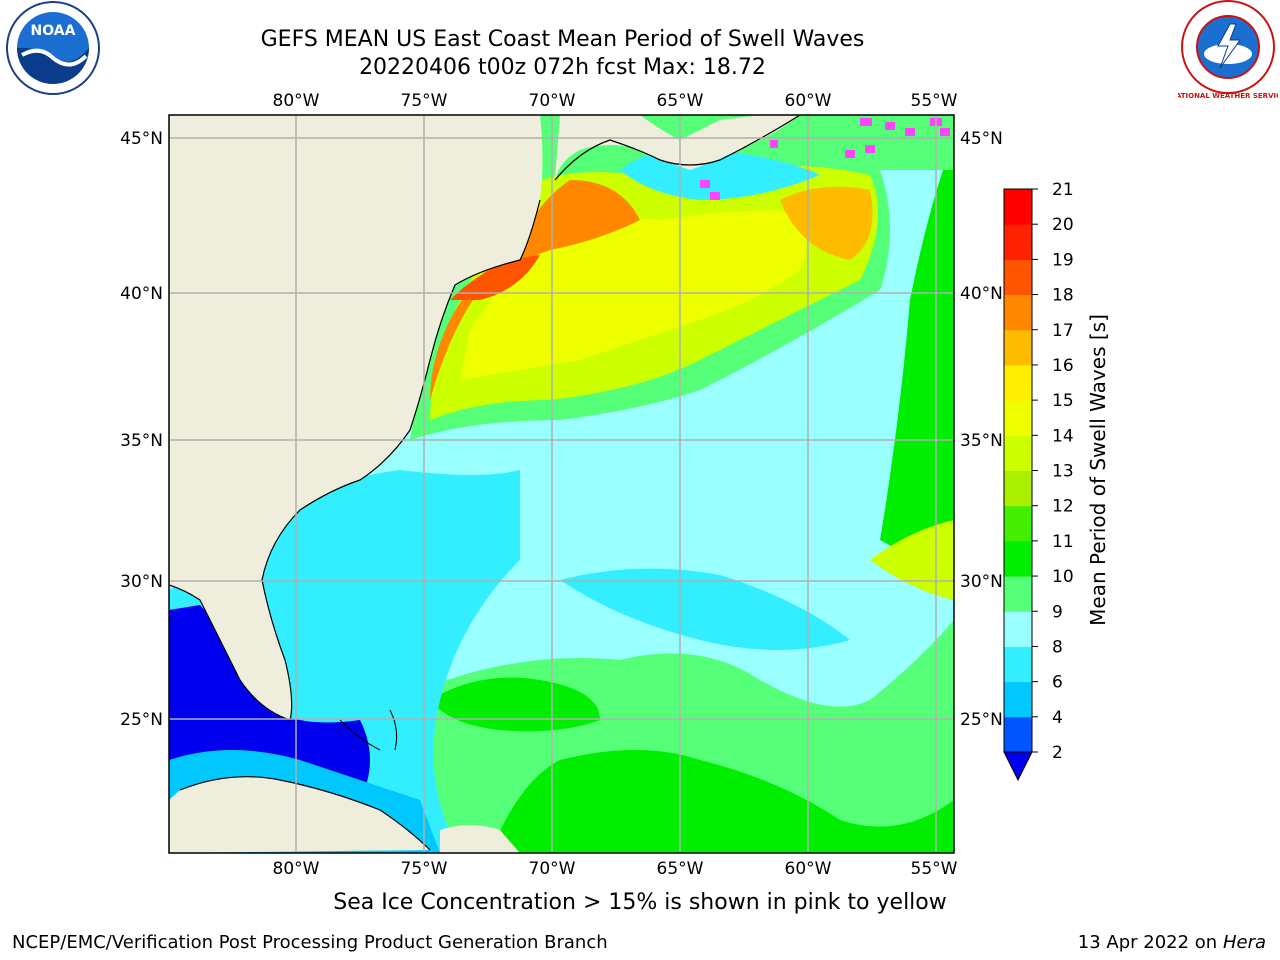 Image resolution: width=1280 pixels, height=960 pixels. What do you see at coordinates (296, 869) in the screenshot?
I see `lon-label-bottom-80w: 80°W` at bounding box center [296, 869].